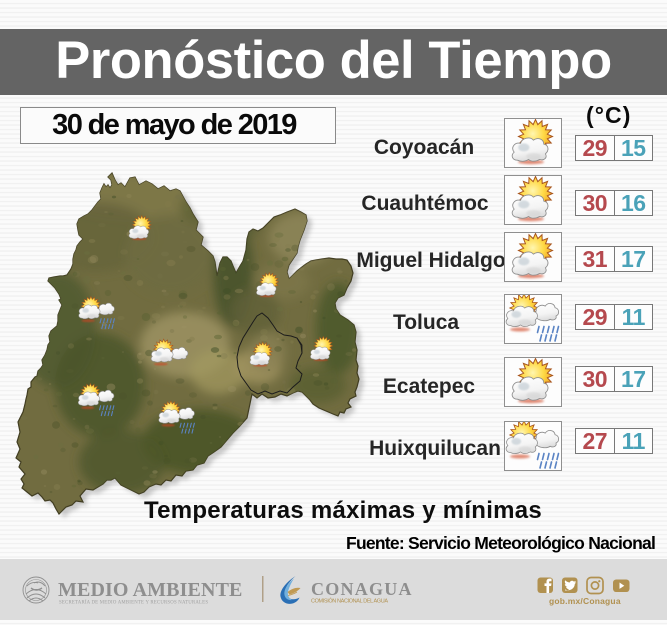 The image size is (667, 625). Describe the element at coordinates (361, 589) in the screenshot. I see `svg-text: CONAGUA` at that location.